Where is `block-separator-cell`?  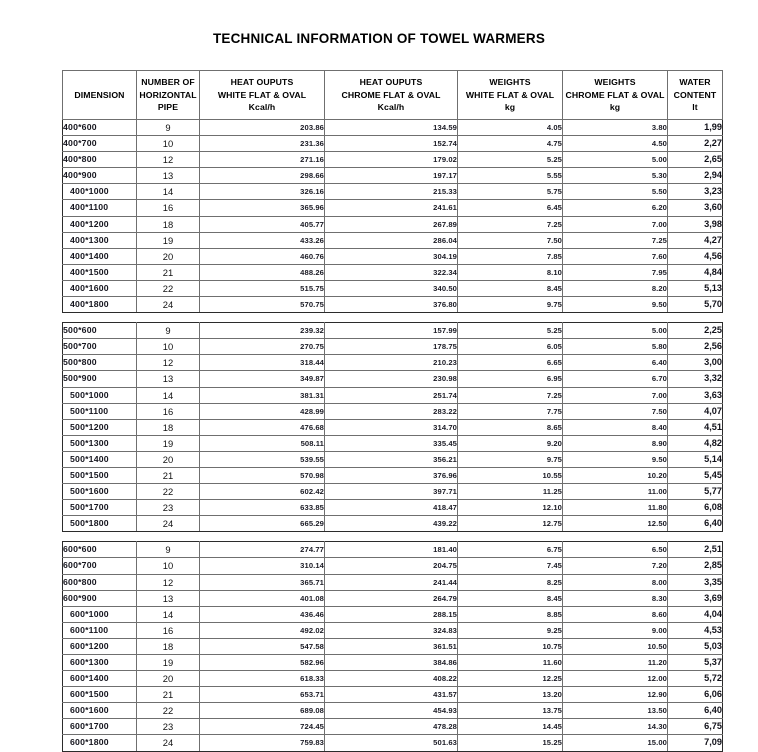
block-separator-cell is located at coordinates (393, 318).